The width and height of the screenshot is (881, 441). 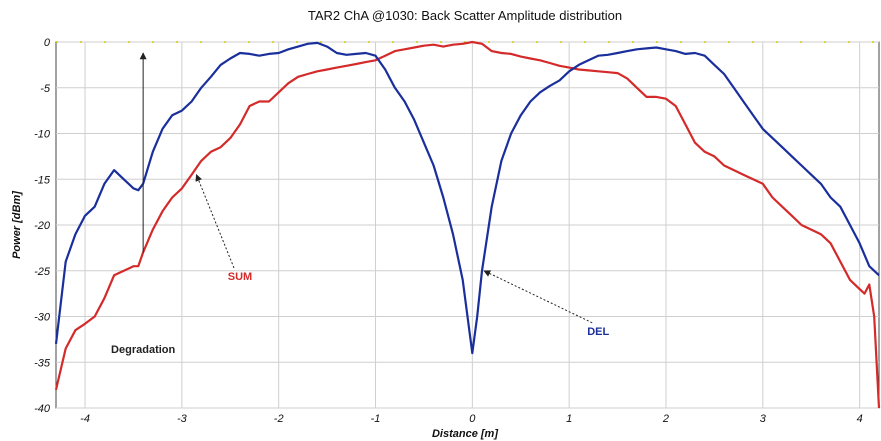 What do you see at coordinates (860, 419) in the screenshot?
I see `x-tick-label: 4` at bounding box center [860, 419].